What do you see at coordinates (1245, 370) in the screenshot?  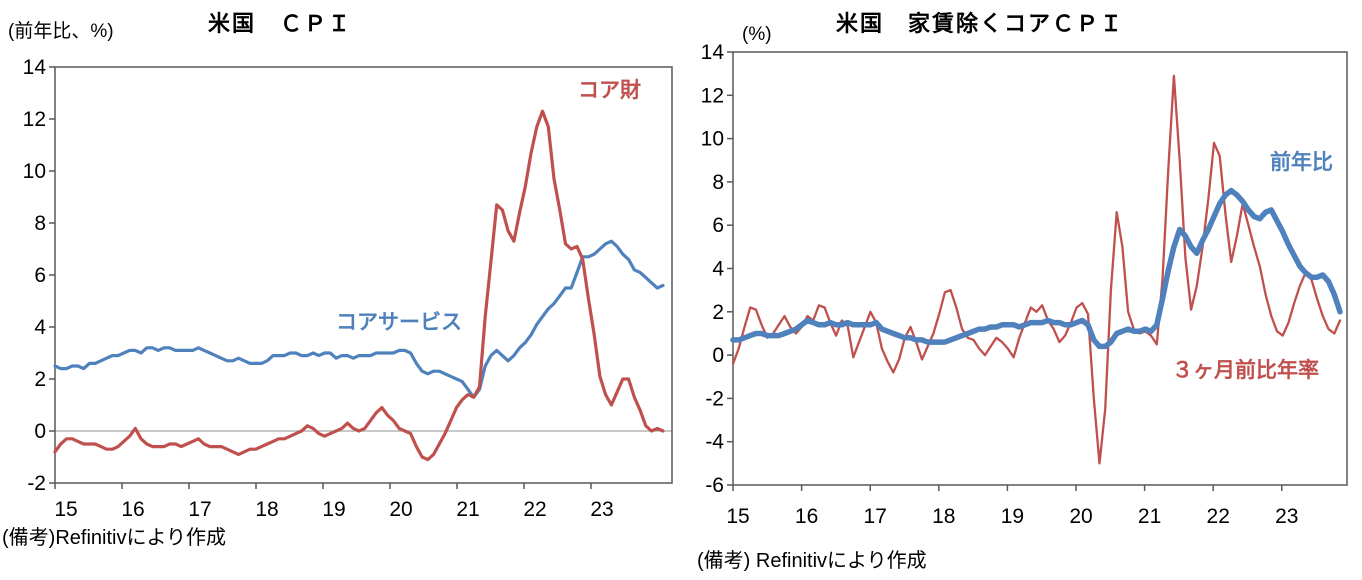 I see `series-label-3mo-annualized: ３ヶ月前比年率` at bounding box center [1245, 370].